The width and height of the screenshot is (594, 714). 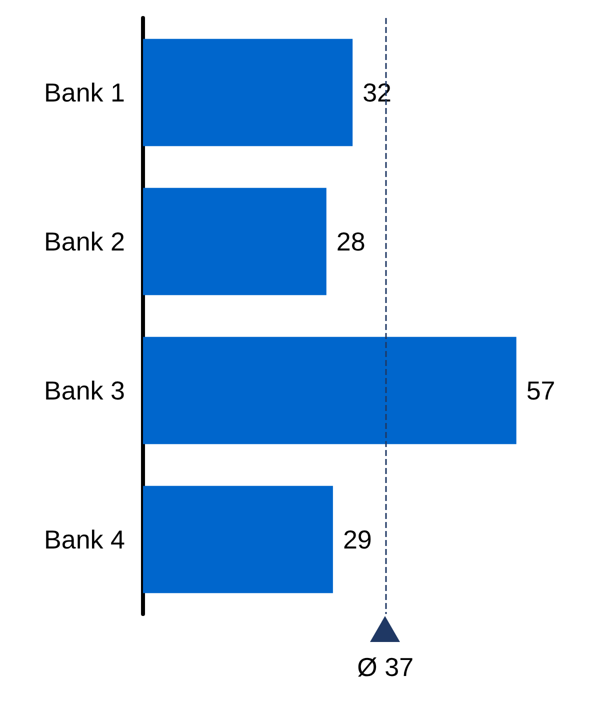 I want to click on data-label: 32, so click(x=377, y=93).